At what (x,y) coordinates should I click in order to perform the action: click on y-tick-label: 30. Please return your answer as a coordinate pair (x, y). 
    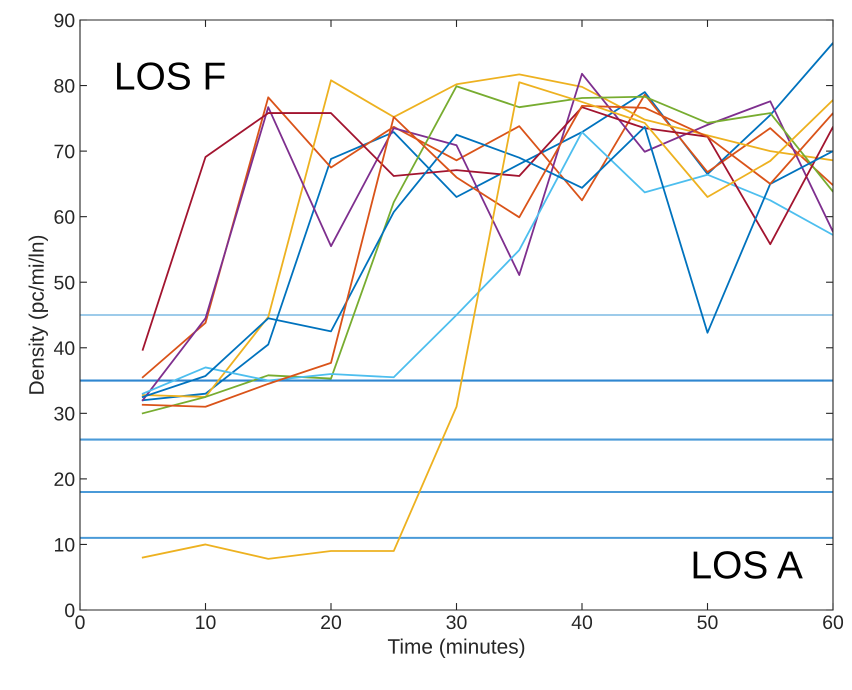
    Looking at the image, I should click on (64, 413).